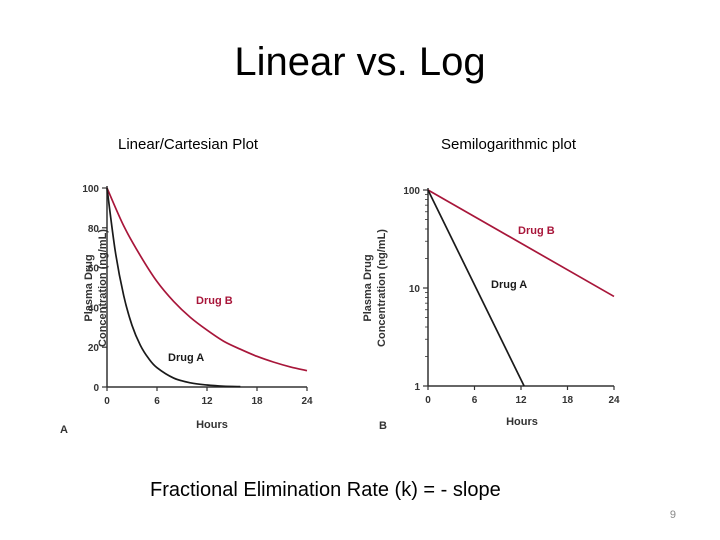 The image size is (720, 540). What do you see at coordinates (188, 144) in the screenshot?
I see `subtitle-linear: Linear/Cartesian Plot` at bounding box center [188, 144].